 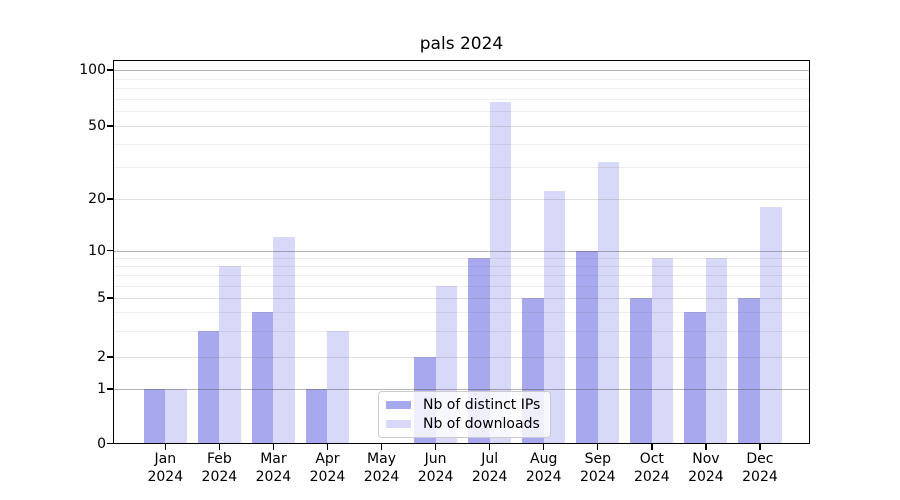 What do you see at coordinates (398, 405) in the screenshot?
I see `legend-swatch-nb-of-distinct-ips` at bounding box center [398, 405].